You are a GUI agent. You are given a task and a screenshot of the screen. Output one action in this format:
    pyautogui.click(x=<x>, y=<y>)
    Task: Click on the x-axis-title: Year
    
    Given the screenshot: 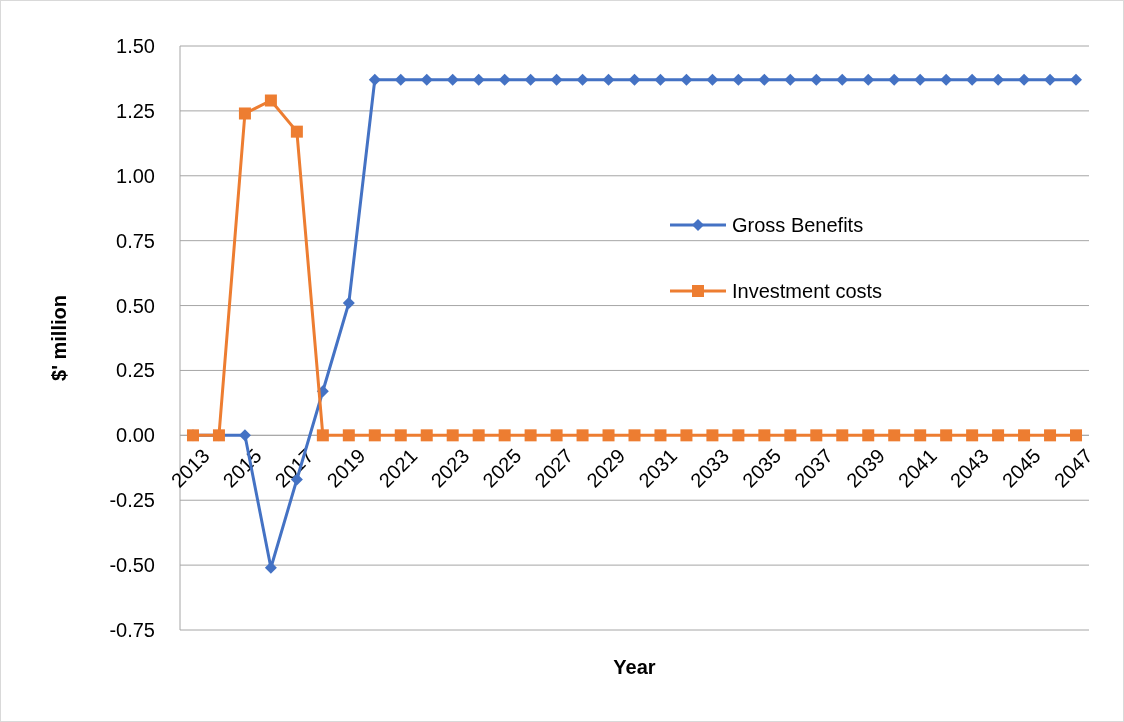 What is the action you would take?
    pyautogui.click(x=634, y=667)
    